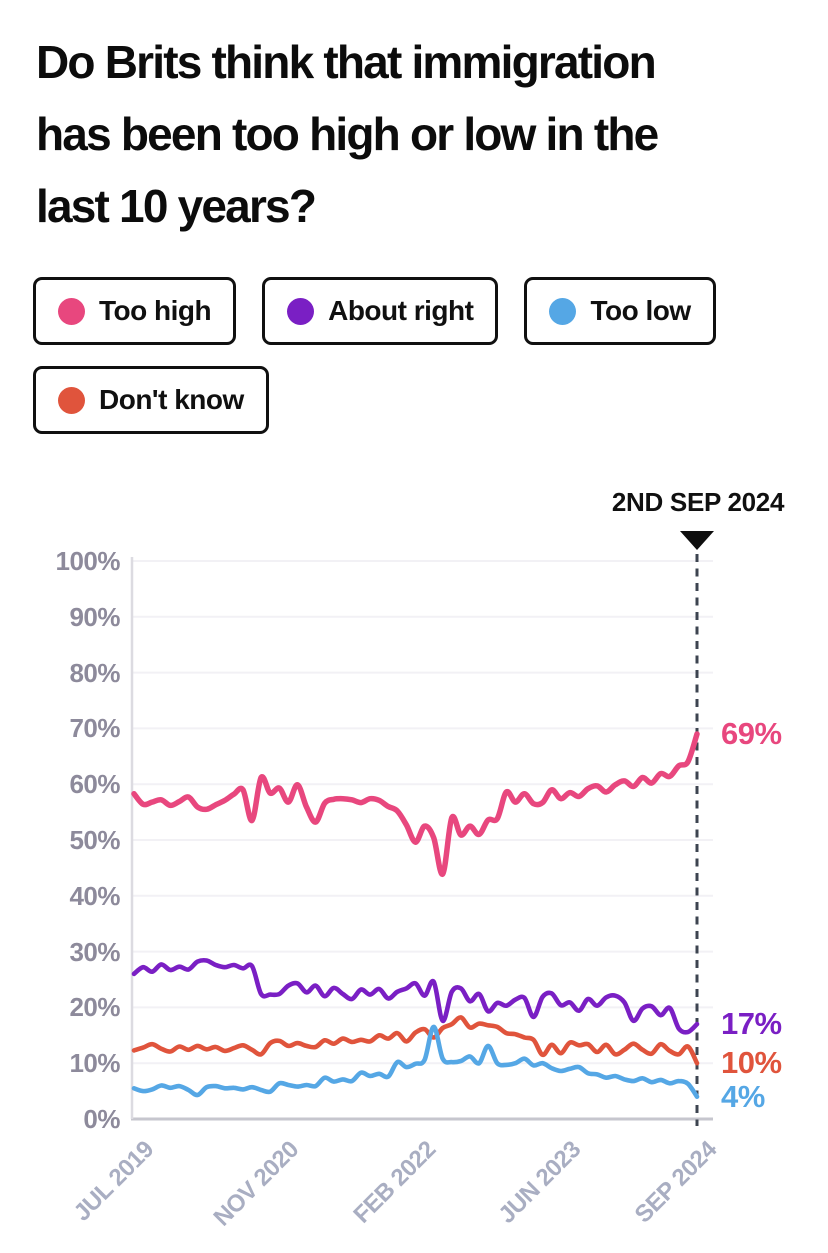  I want to click on page-title-line-2: has been too high or low in the, so click(347, 134).